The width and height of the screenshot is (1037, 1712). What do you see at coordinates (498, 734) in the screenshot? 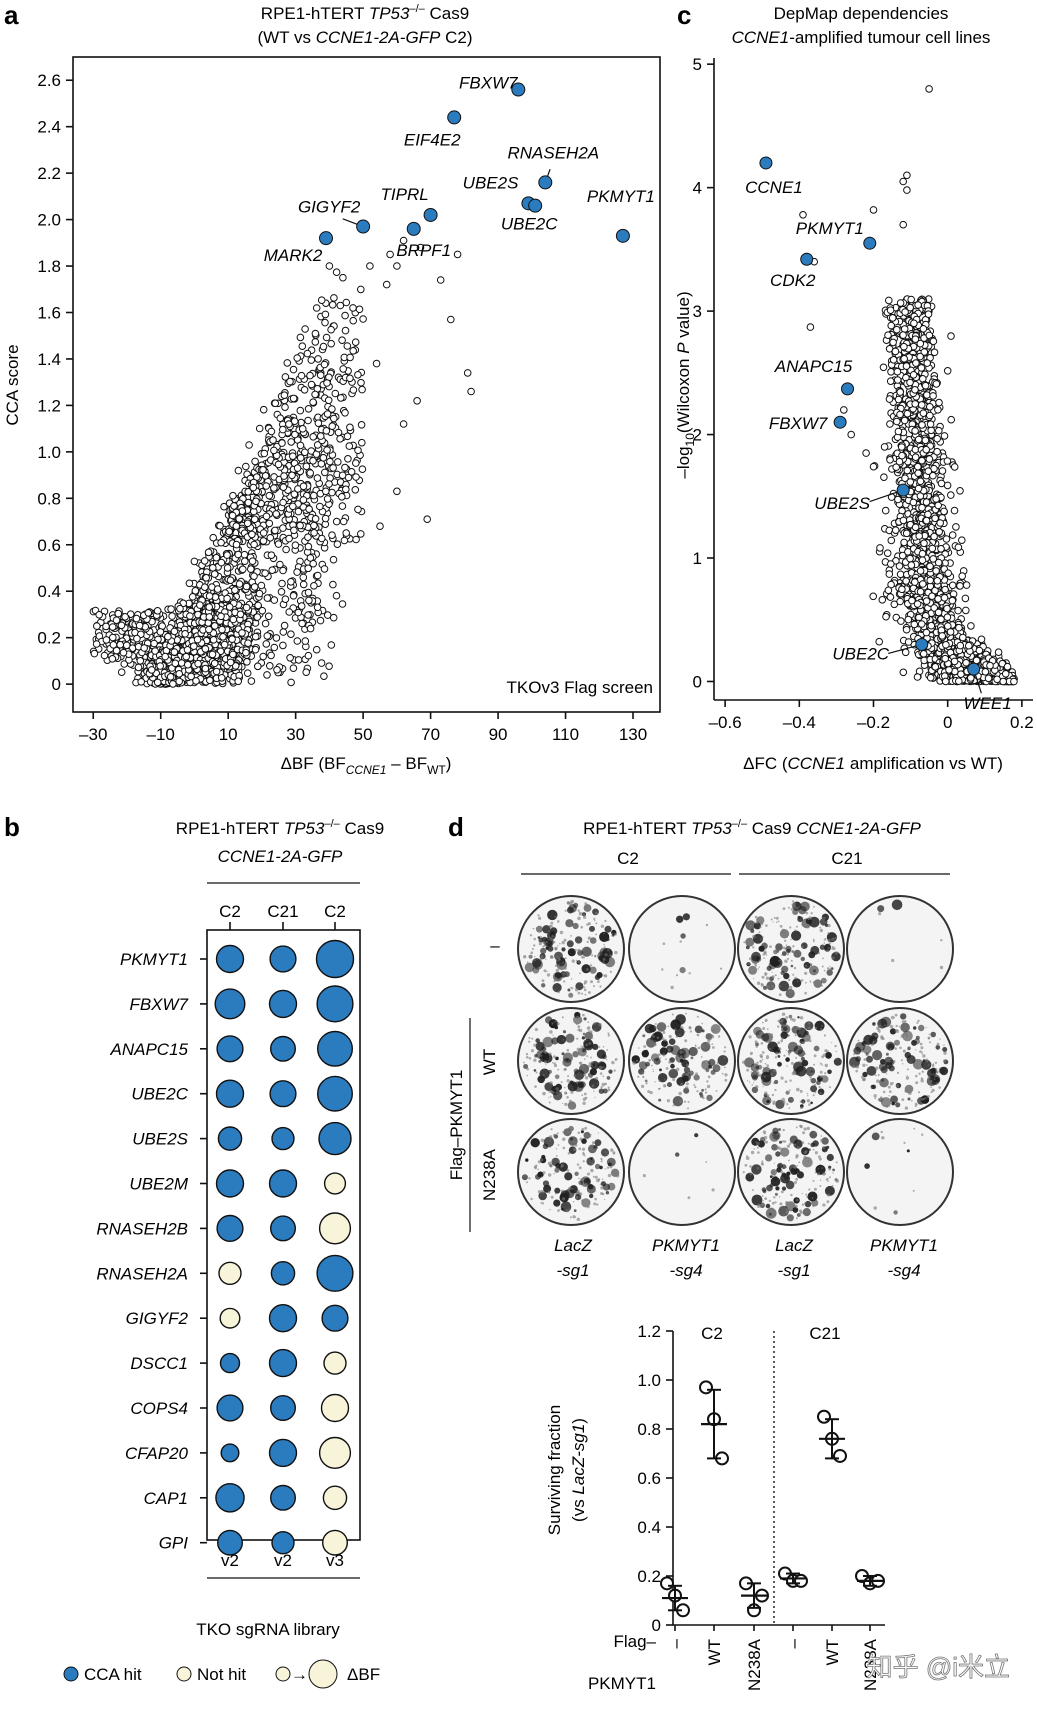
I see `panel-a-xtick-label: 90` at bounding box center [498, 734].